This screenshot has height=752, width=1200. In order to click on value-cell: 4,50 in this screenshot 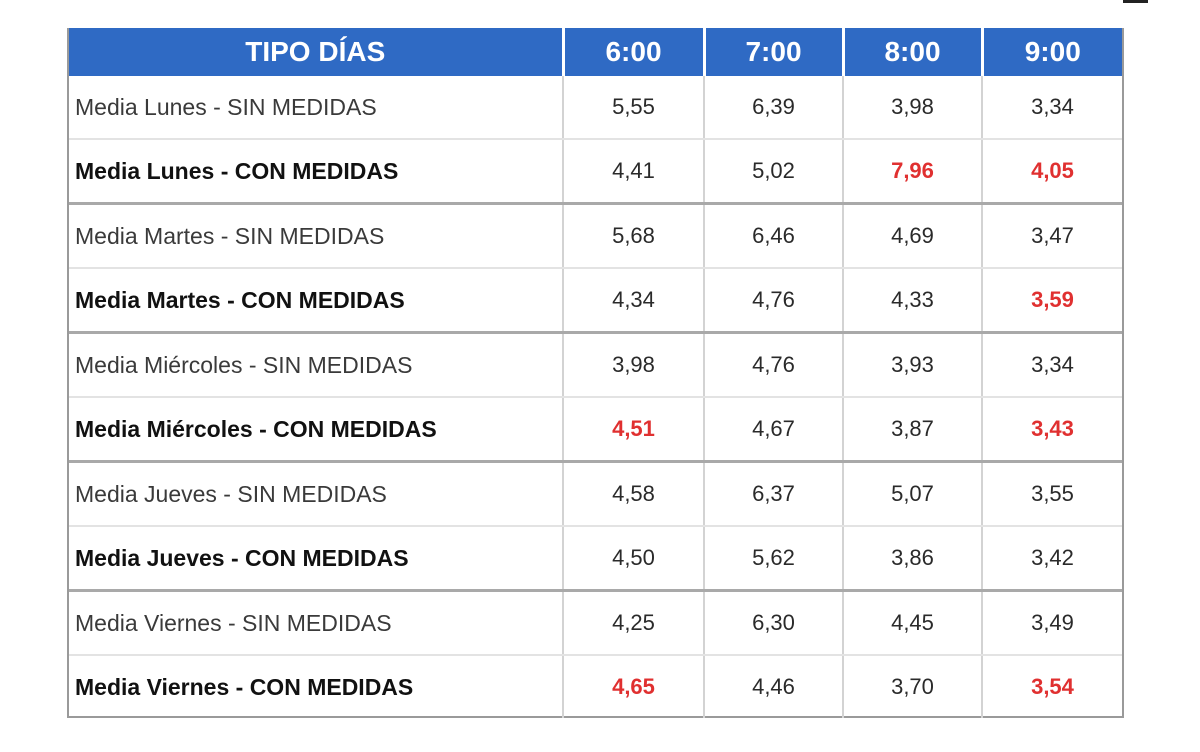, I will do `click(634, 559)`.